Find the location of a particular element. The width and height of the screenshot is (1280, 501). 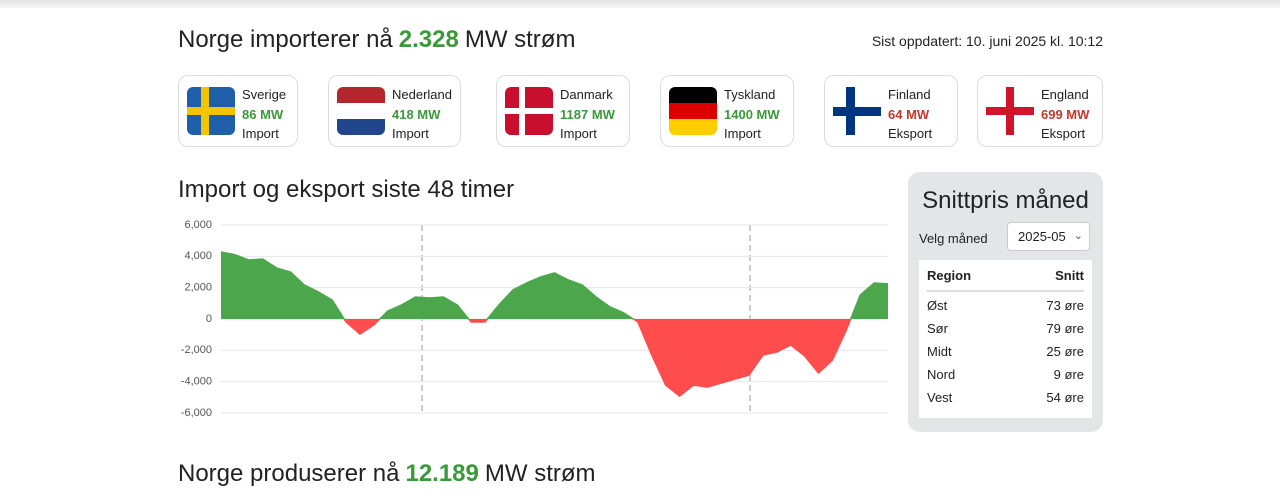

card-text: Sverige 86 MW Import is located at coordinates (264, 114).